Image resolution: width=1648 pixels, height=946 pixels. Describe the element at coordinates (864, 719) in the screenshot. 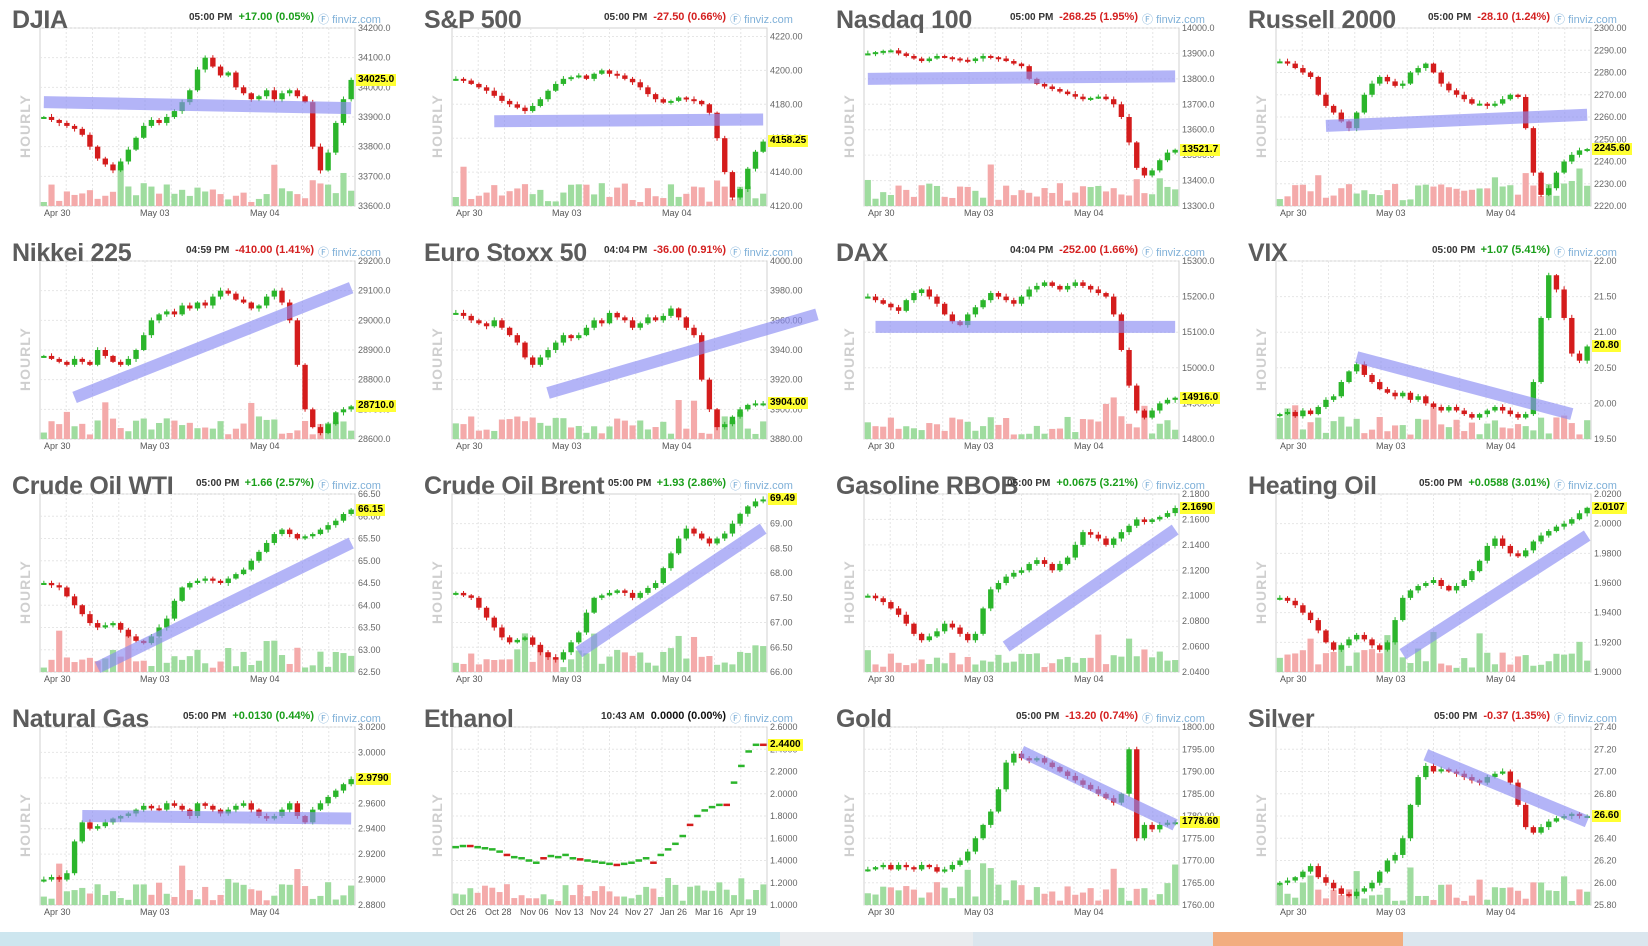

I see `chart-title: Gold` at that location.